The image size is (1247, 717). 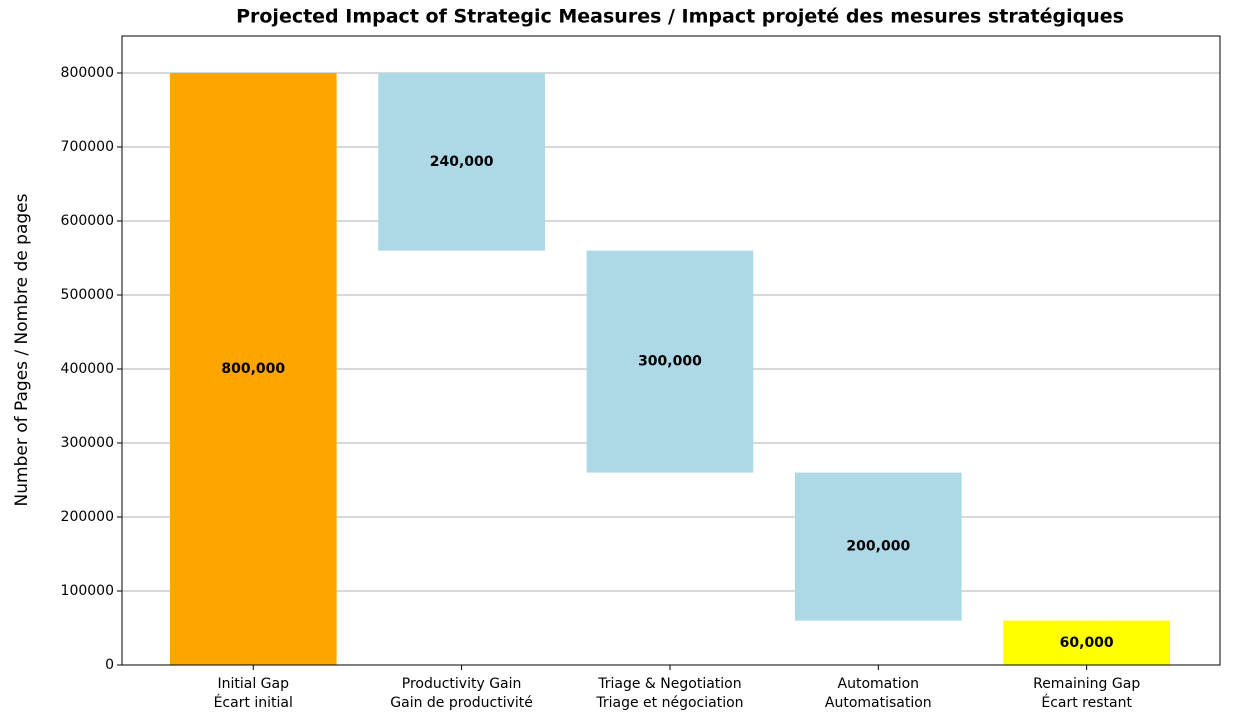 I want to click on value-label: 300,000, so click(x=670, y=362).